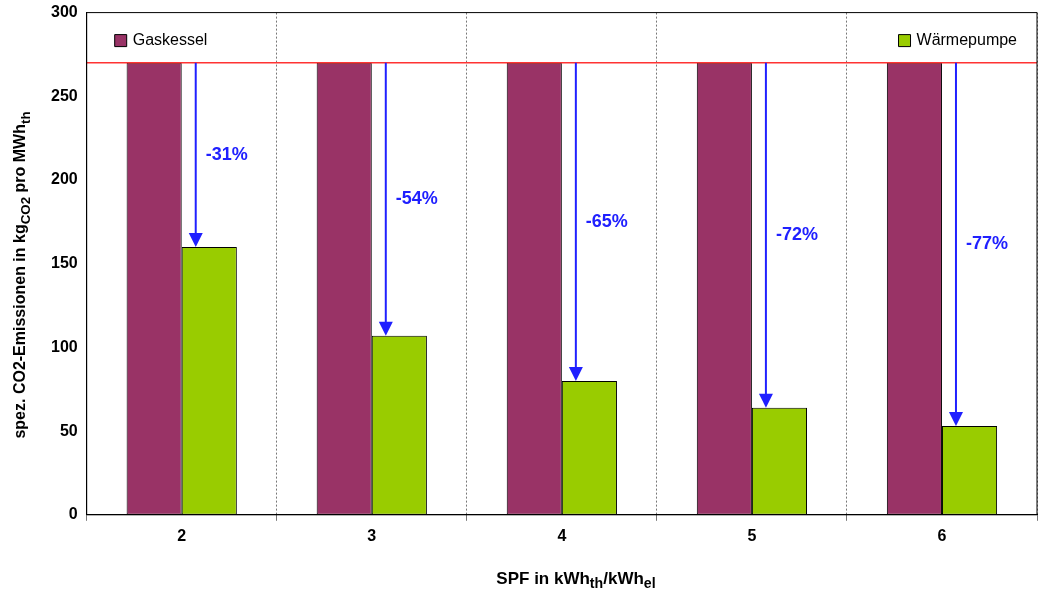 The width and height of the screenshot is (1045, 602). Describe the element at coordinates (562, 535) in the screenshot. I see `x-tick-label: 4` at that location.